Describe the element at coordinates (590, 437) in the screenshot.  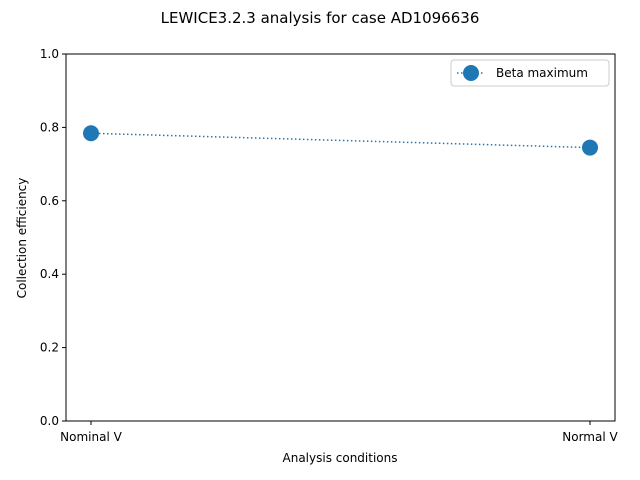
I see `x-tick-label: Normal V` at that location.